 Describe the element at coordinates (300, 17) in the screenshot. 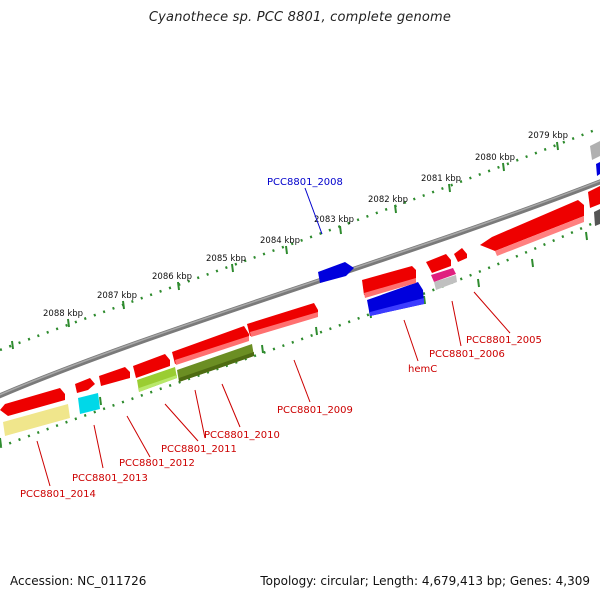

I see `map-title: Cyanothece sp. PCC 8801, complete genome` at that location.